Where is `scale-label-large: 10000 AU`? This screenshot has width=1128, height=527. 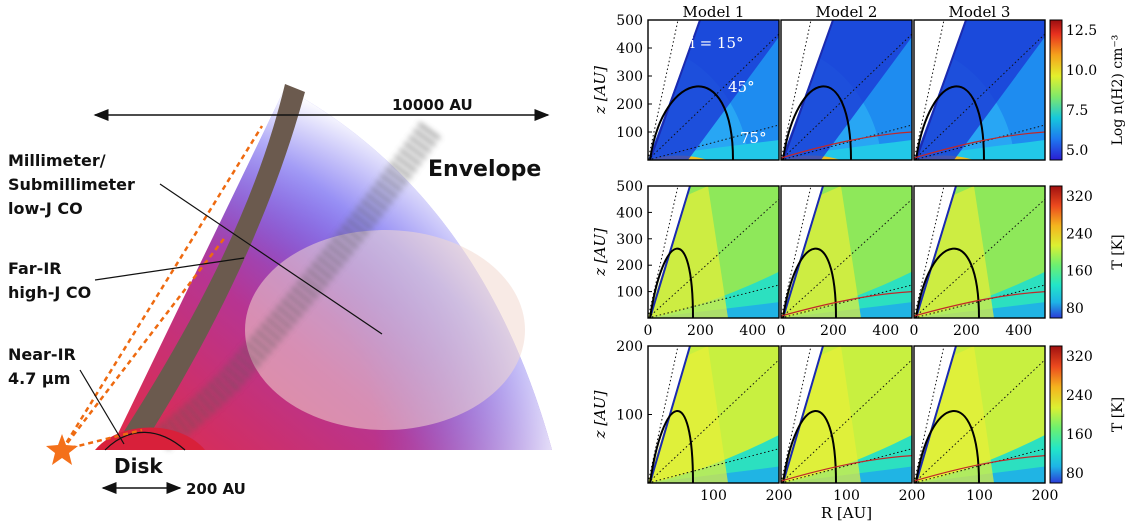
scale-label-large: 10000 AU is located at coordinates (432, 105).